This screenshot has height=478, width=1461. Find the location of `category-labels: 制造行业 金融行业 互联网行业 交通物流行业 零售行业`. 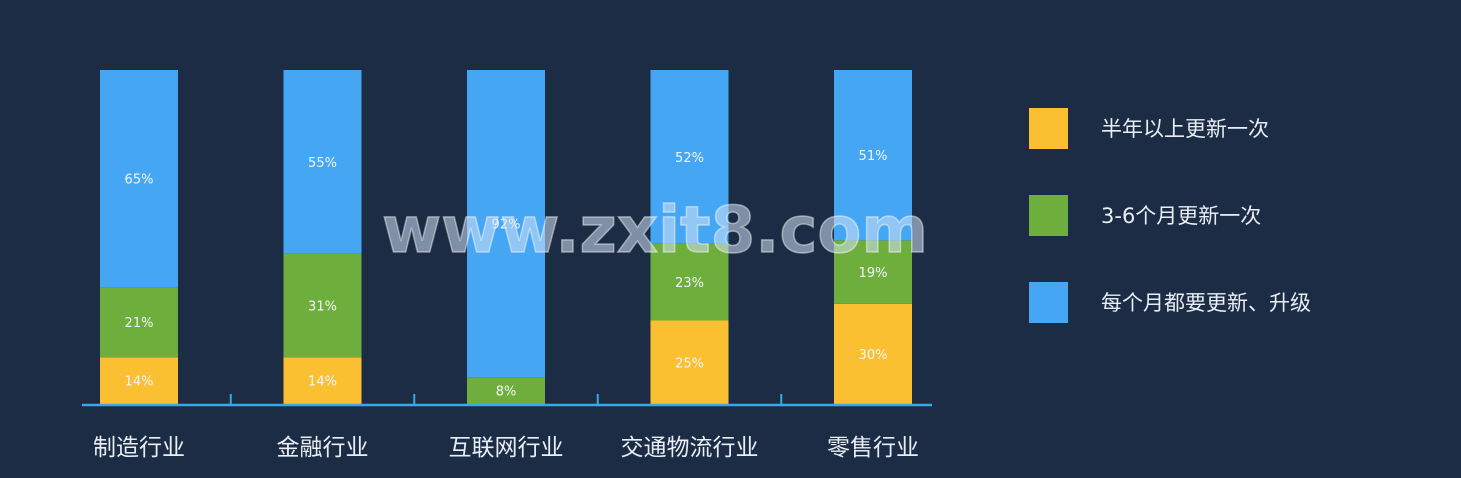

category-labels: 制造行业 金融行业 互联网行业 交通物流行业 零售行业 is located at coordinates (506, 448).